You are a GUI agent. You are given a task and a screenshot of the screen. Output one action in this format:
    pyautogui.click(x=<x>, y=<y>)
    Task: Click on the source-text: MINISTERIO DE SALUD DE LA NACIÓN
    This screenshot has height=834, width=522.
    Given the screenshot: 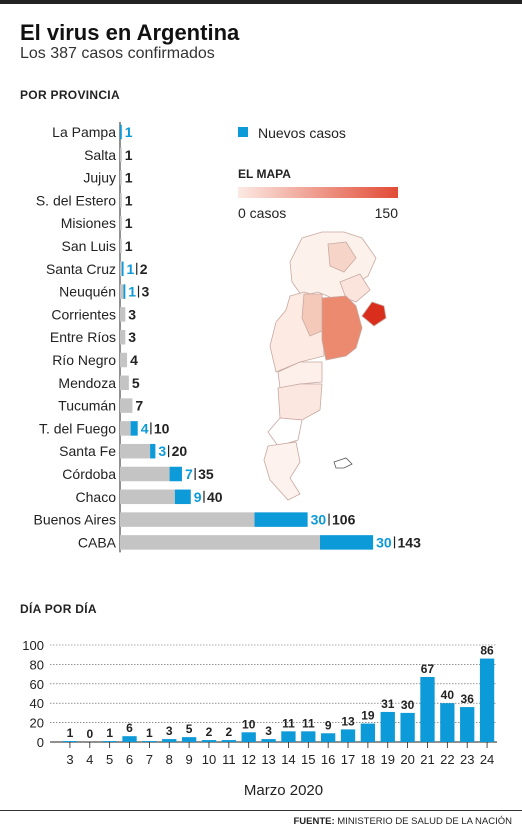 What is the action you would take?
    pyautogui.click(x=424, y=821)
    